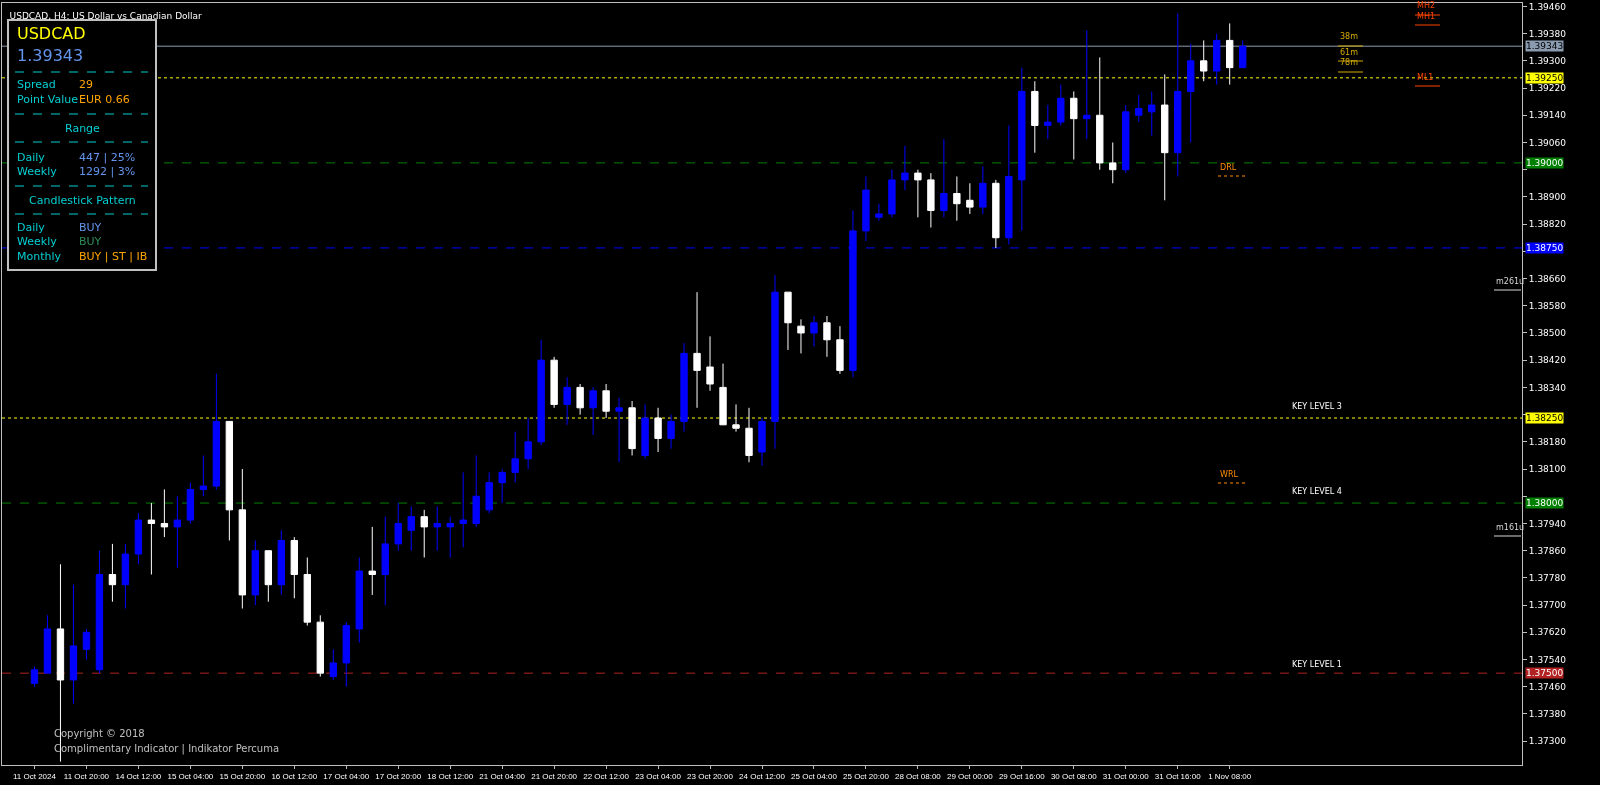  Describe the element at coordinates (502, 776) in the screenshot. I see `x-tick-label: 21 Oct 04:00` at that location.